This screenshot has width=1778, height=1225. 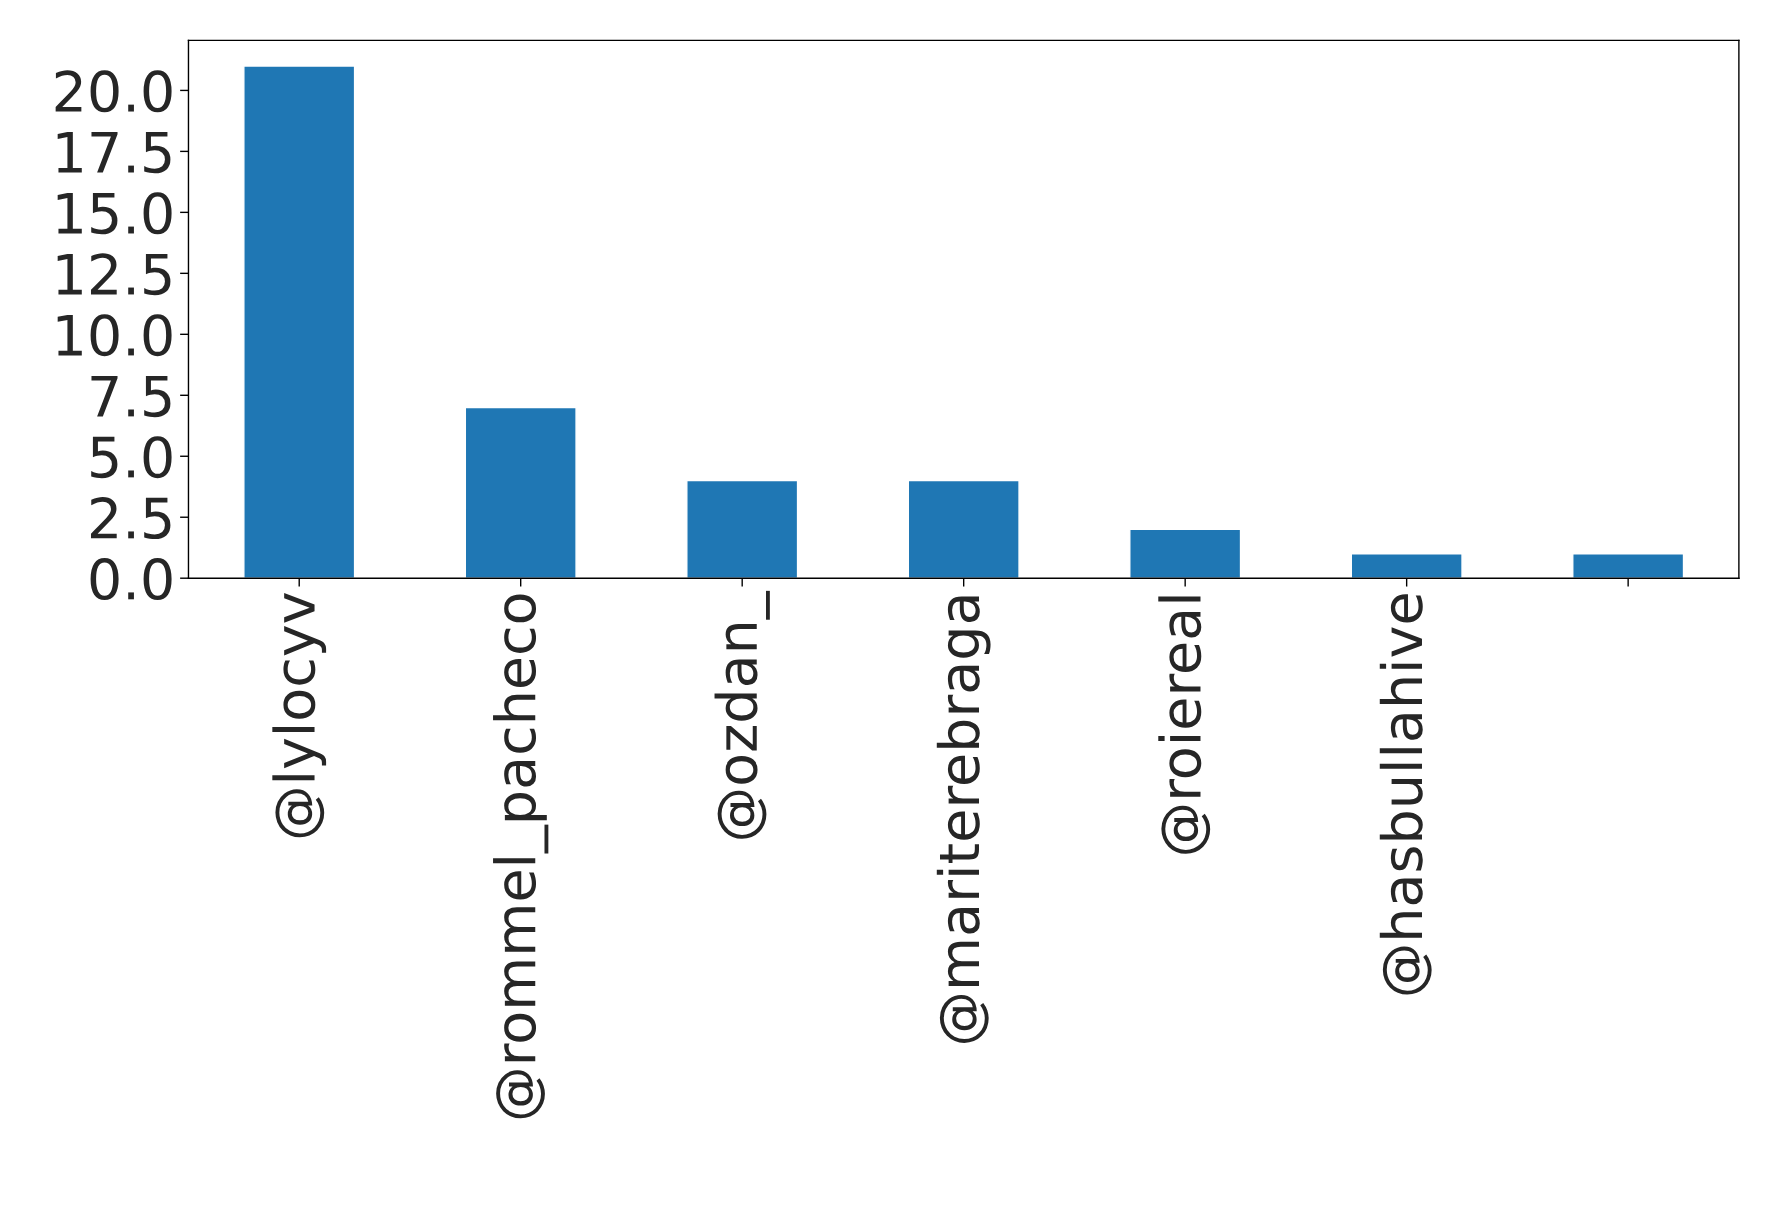 What do you see at coordinates (131, 457) in the screenshot?
I see `y-tick-label: 5.0` at bounding box center [131, 457].